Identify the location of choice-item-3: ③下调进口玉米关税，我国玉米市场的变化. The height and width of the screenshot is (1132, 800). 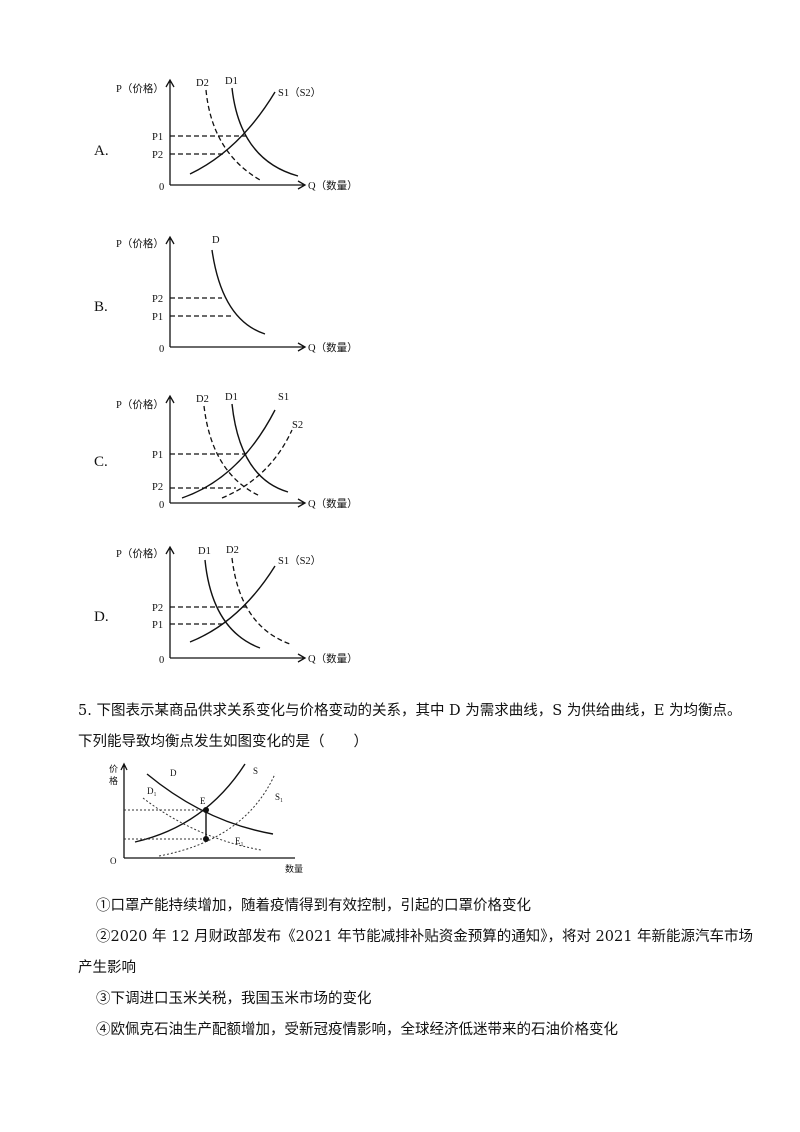
(234, 999).